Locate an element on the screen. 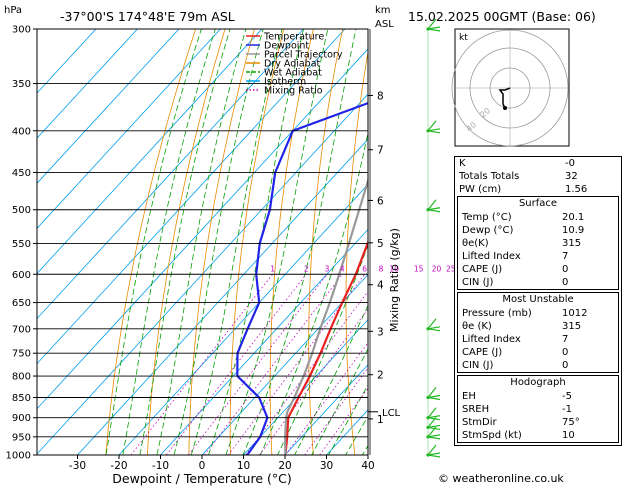  pressure-tick-label: 1000 is located at coordinates (18, 456).